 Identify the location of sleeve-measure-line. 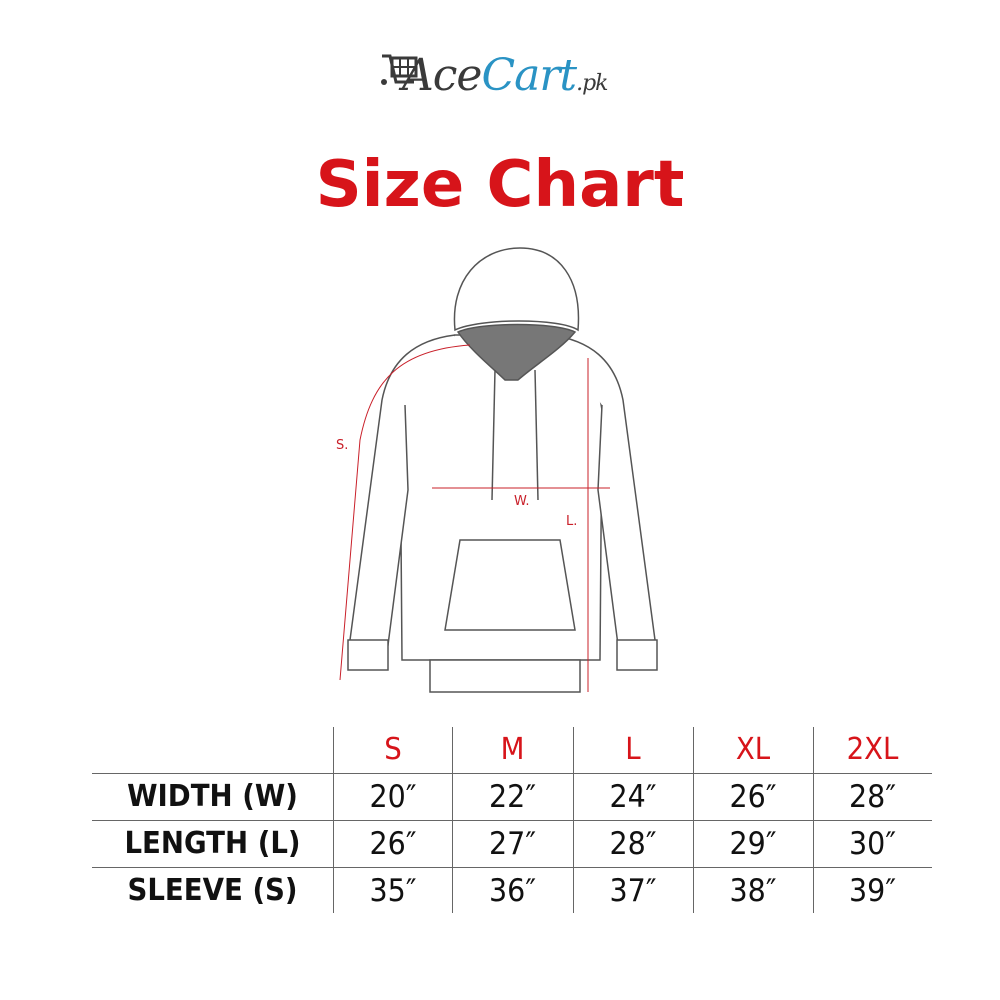
(405, 512).